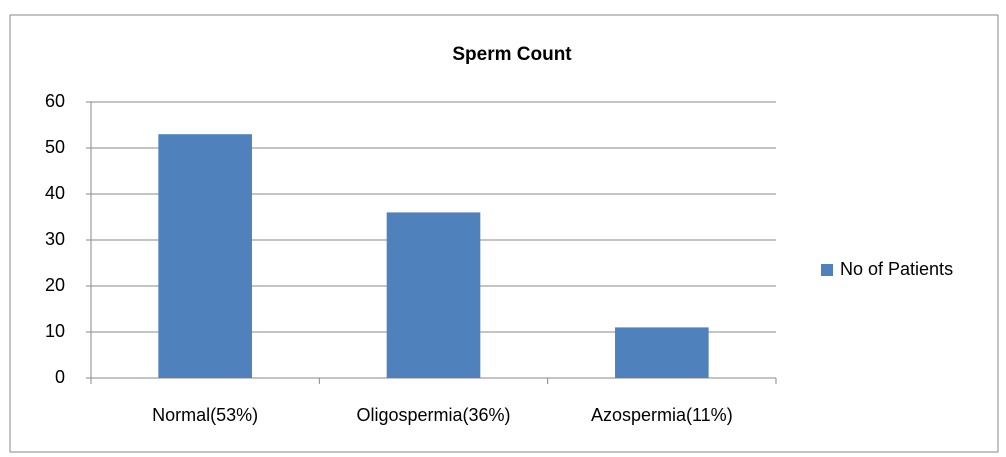 The height and width of the screenshot is (457, 1006). I want to click on y-tick-label: 50, so click(55, 147).